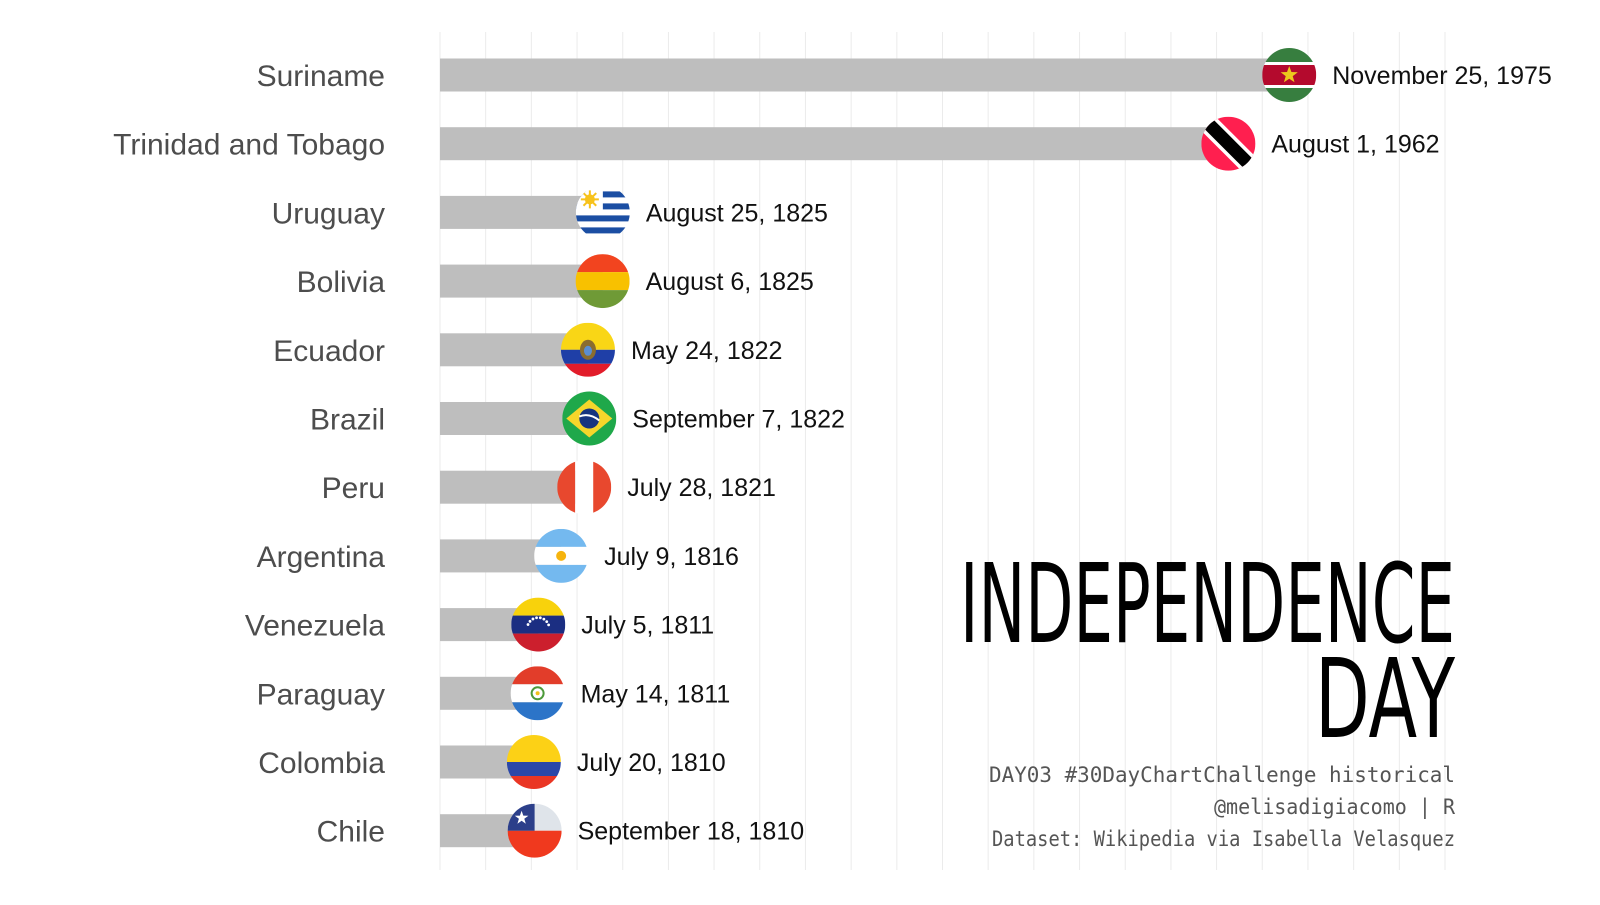 The height and width of the screenshot is (905, 1600). I want to click on date-label: July 9, 1816, so click(671, 557).